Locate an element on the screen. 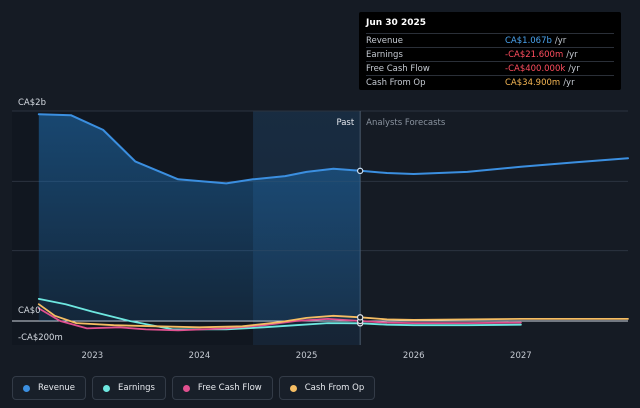 The height and width of the screenshot is (408, 640). tooltip-label: Free Cash Flow is located at coordinates (398, 68).